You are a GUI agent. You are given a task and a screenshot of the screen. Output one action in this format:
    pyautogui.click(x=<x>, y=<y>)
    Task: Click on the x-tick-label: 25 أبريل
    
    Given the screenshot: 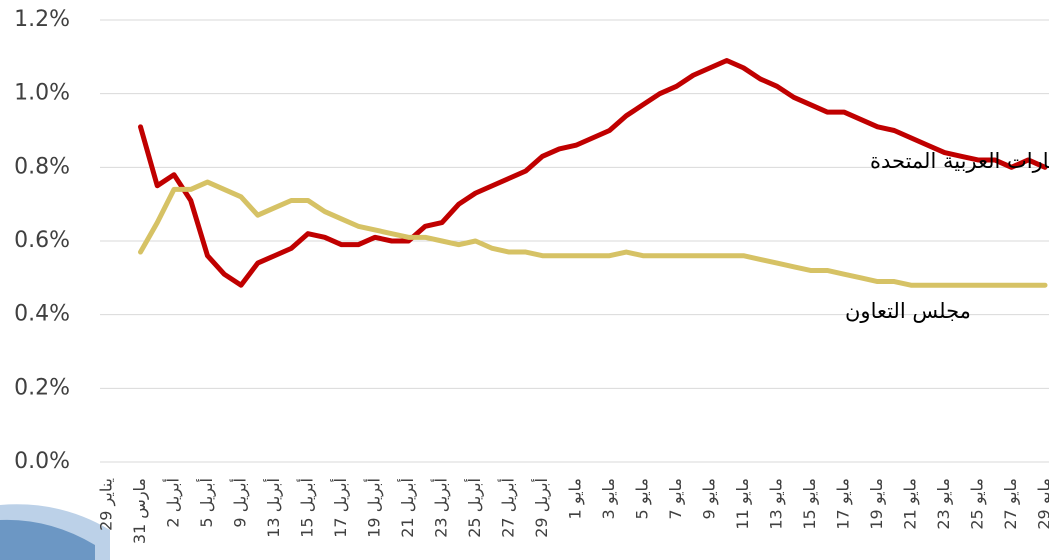 What is the action you would take?
    pyautogui.click(x=474, y=508)
    